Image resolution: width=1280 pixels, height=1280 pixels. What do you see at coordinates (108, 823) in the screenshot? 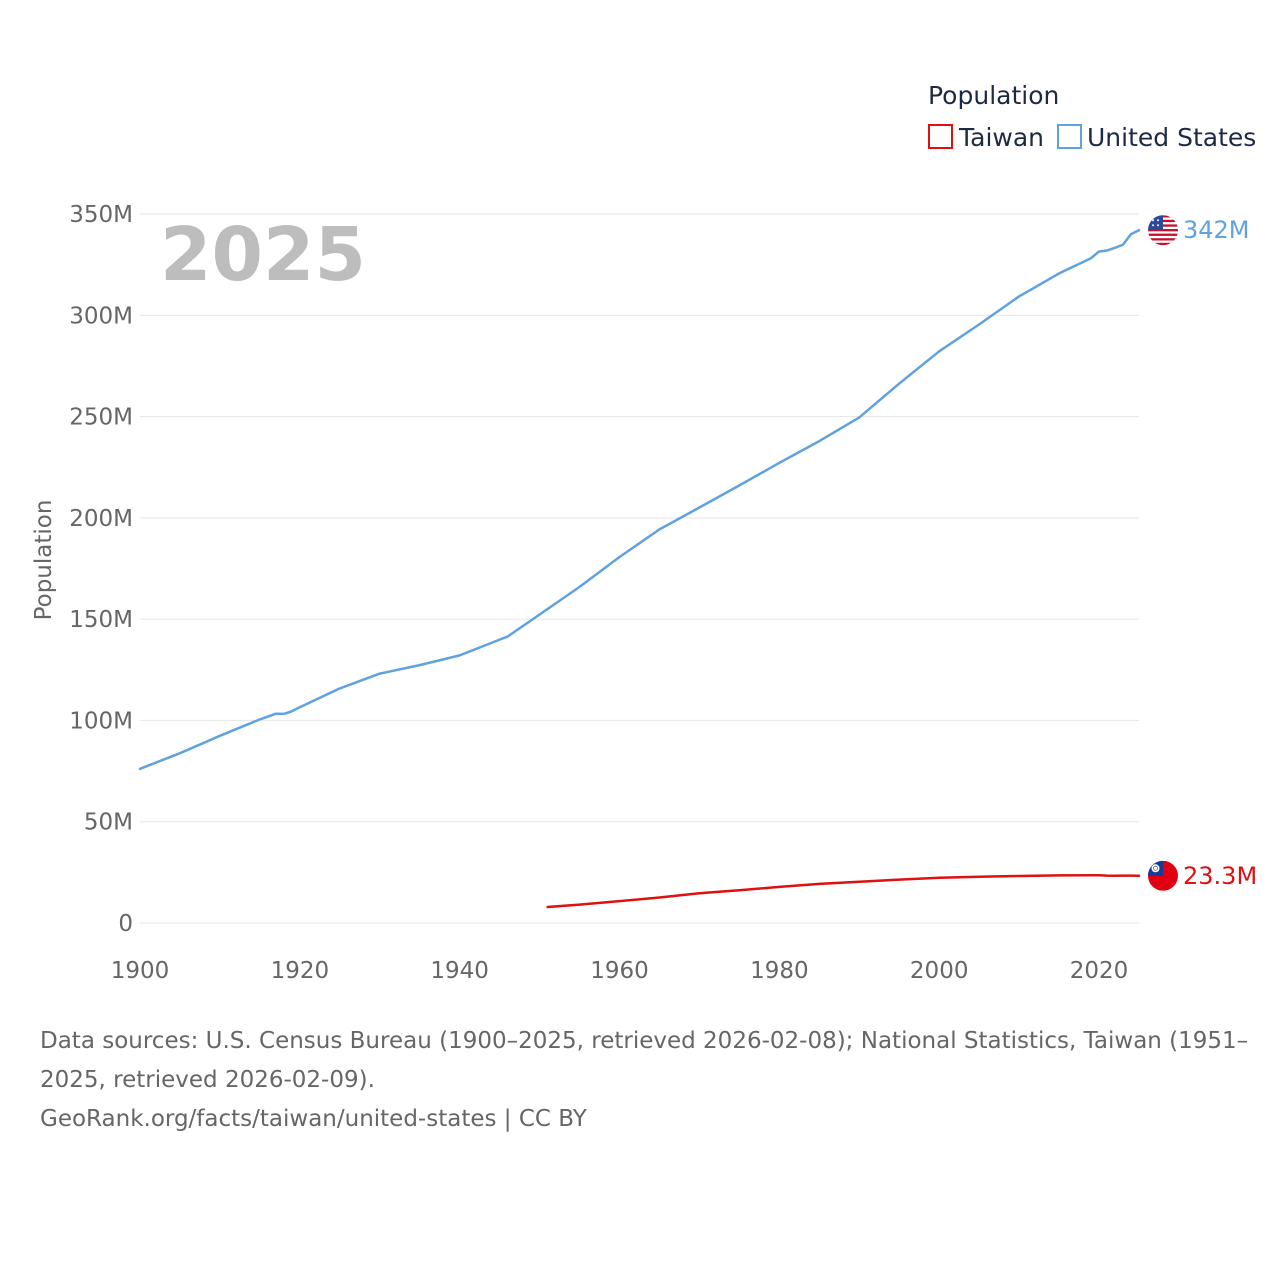
I see `y-tick-label: 50M` at bounding box center [108, 823].